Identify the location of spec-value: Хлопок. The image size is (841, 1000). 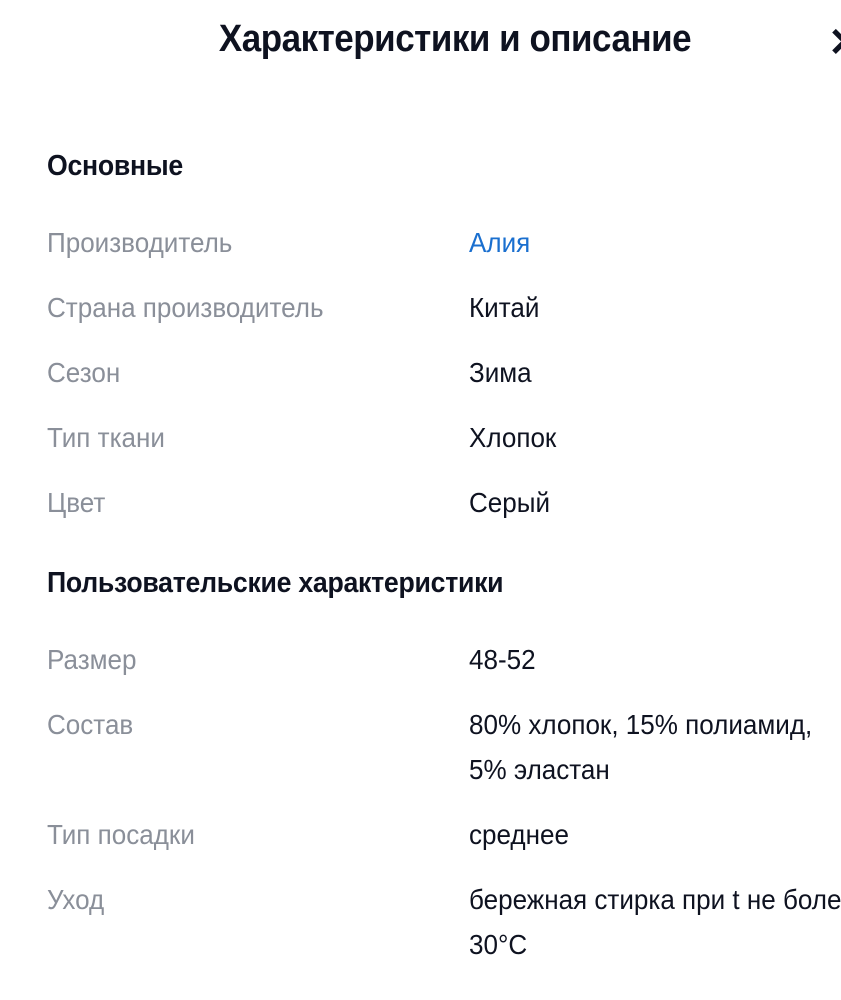
(513, 437).